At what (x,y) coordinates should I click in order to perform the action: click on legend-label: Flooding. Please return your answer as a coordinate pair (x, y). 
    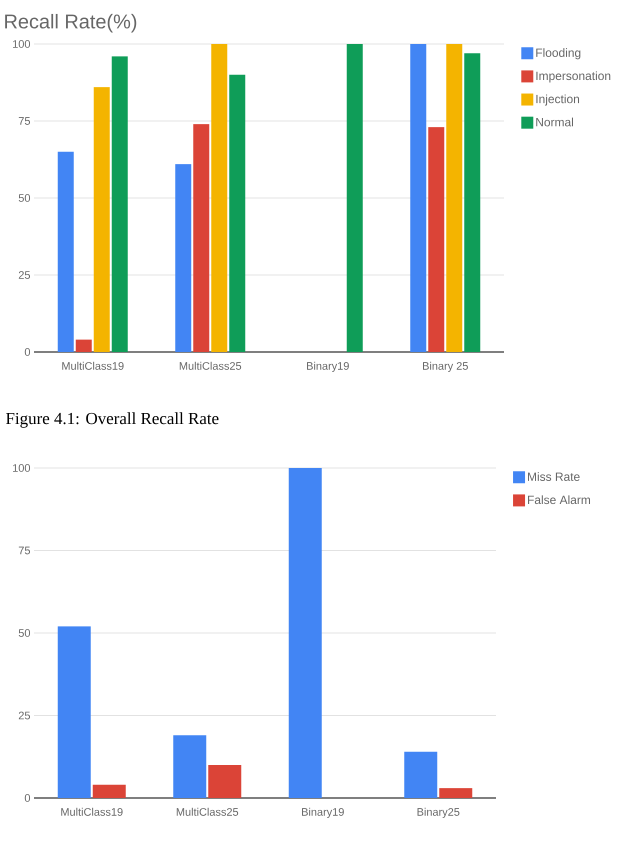
    Looking at the image, I should click on (558, 54).